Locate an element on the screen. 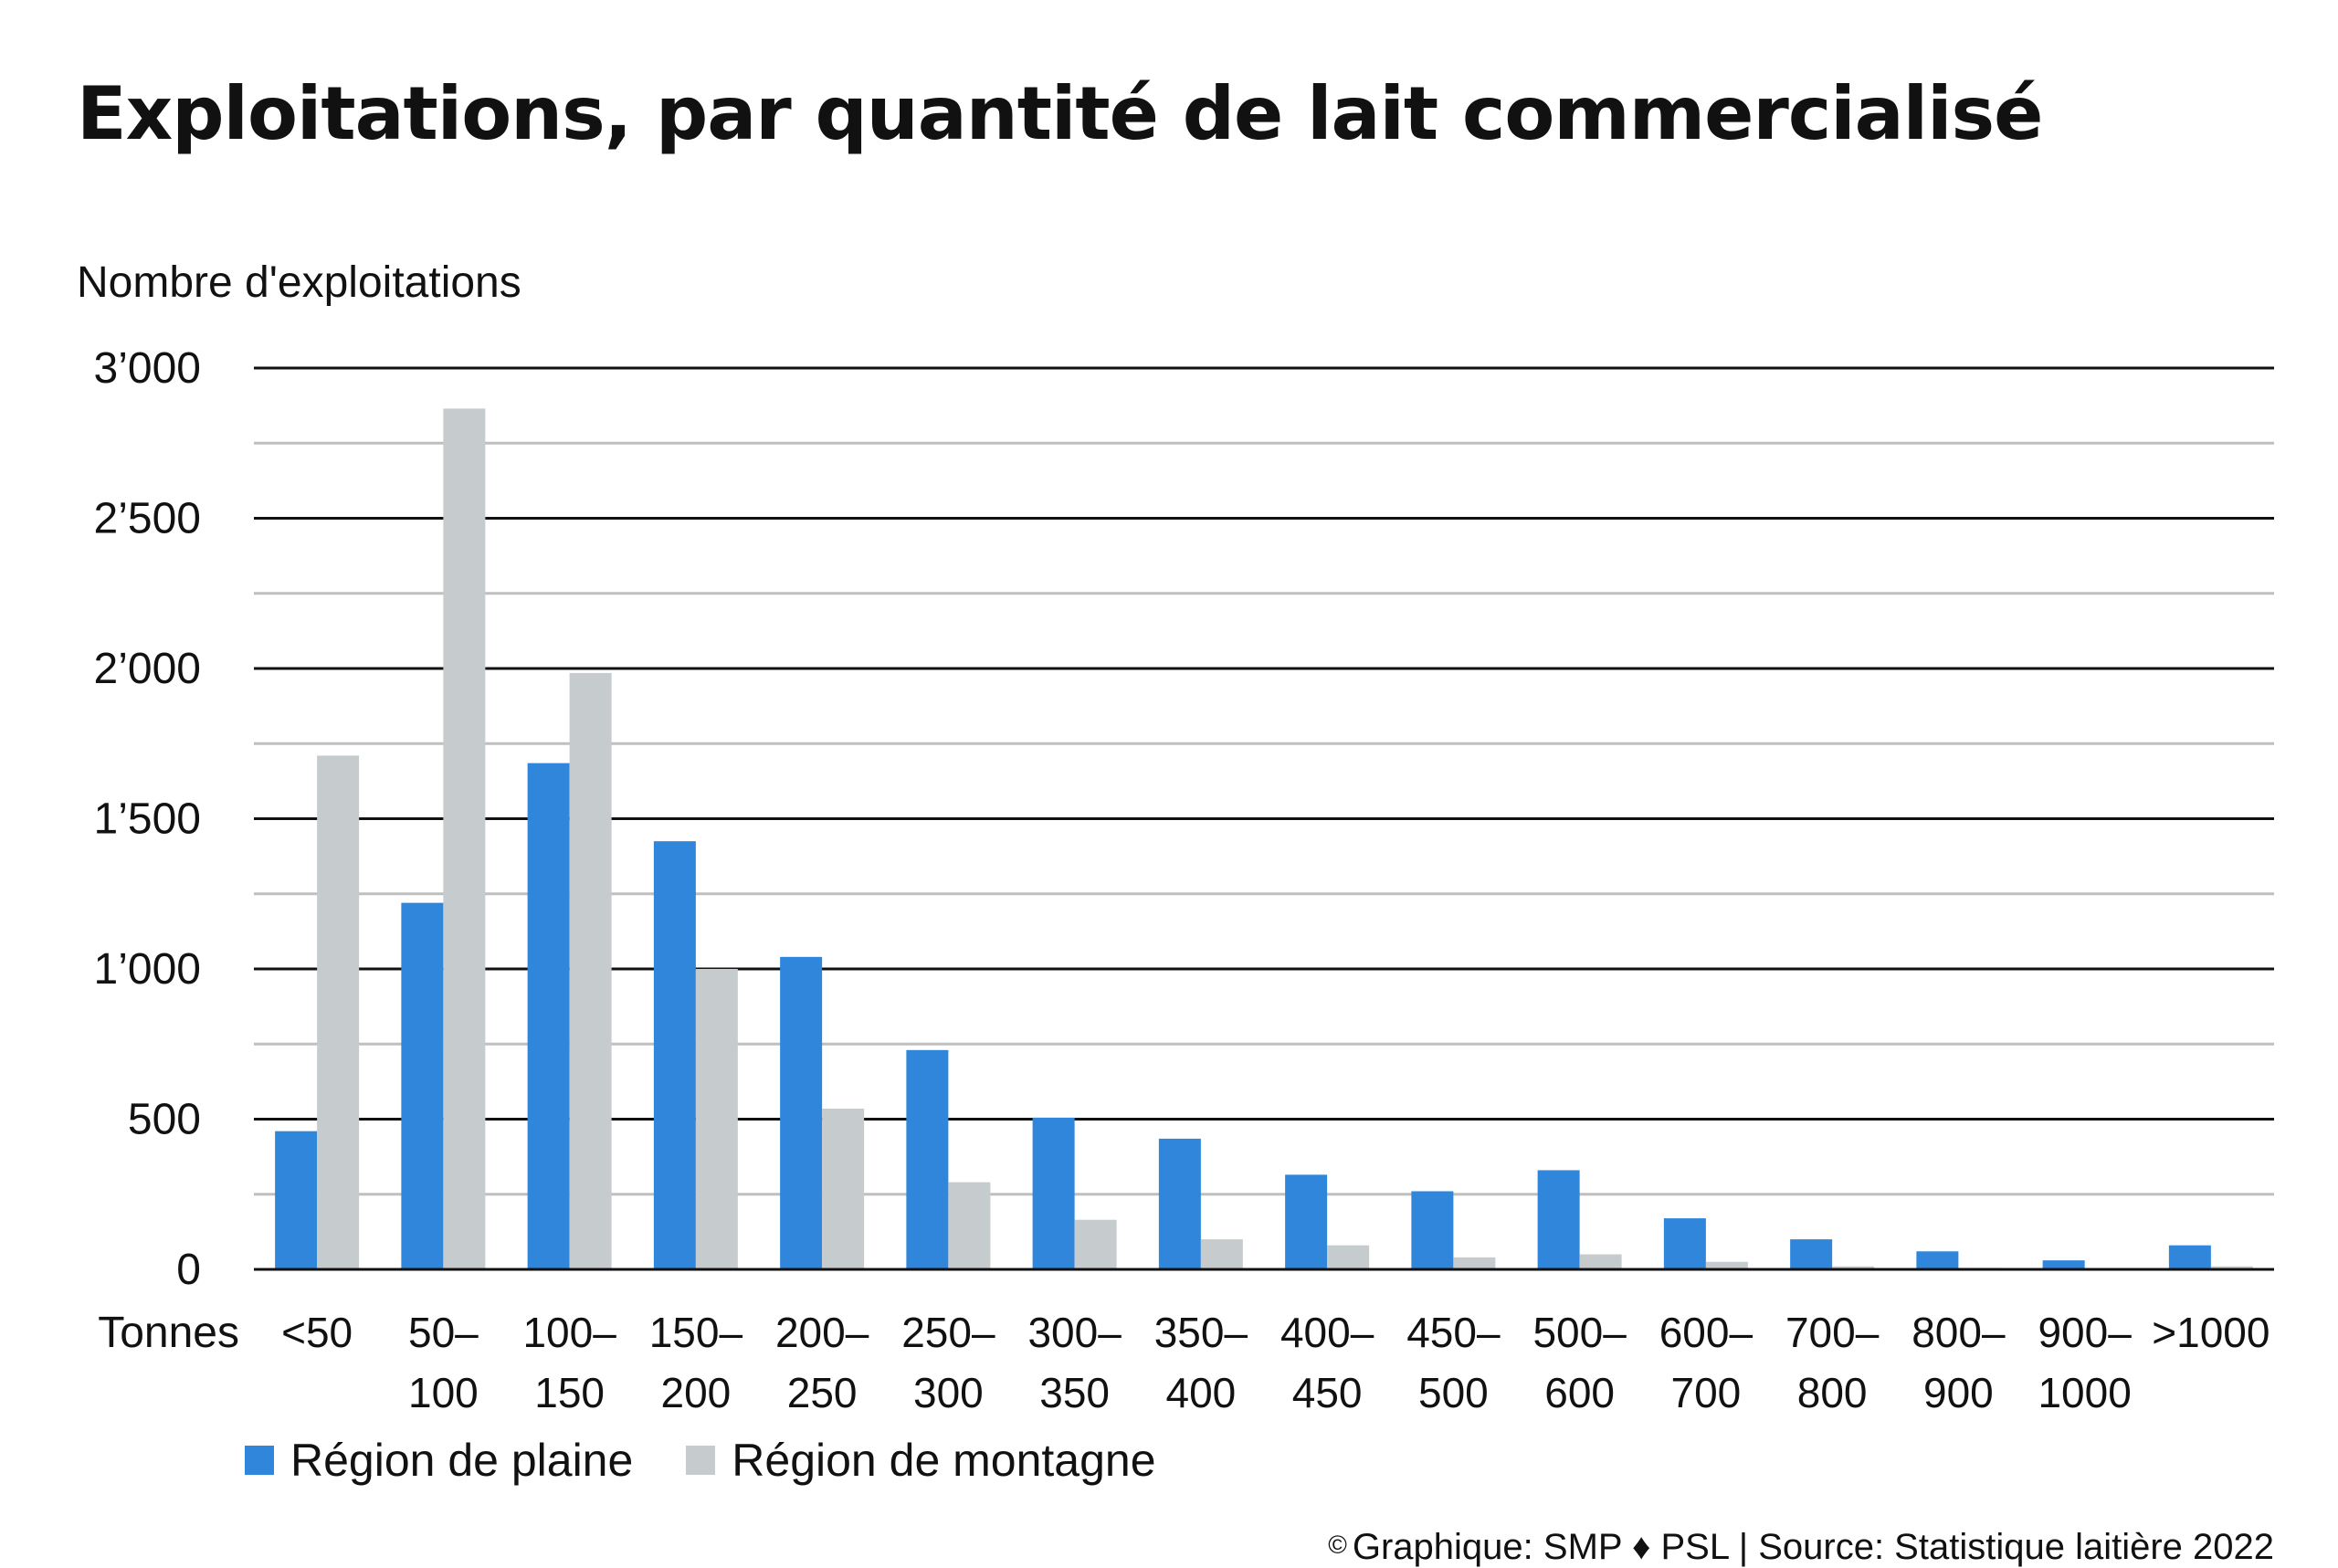 This screenshot has height=1568, width=2338. x-tick-label: 400 is located at coordinates (1201, 1392).